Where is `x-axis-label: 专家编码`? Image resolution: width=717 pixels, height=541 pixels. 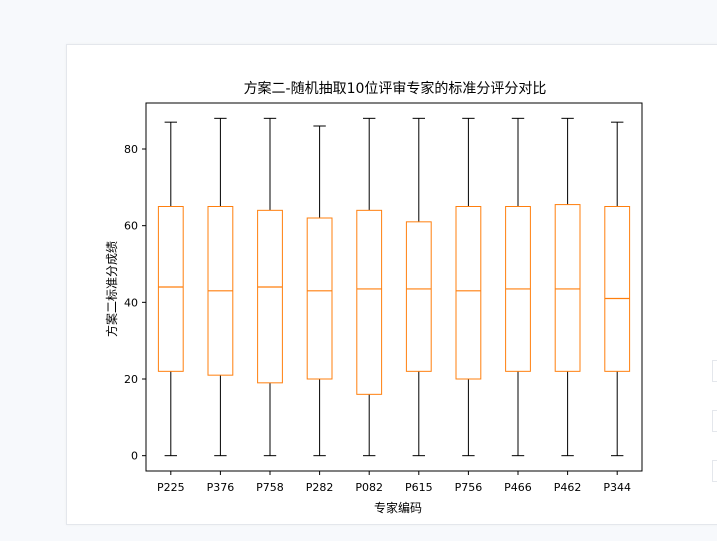 x-axis-label: 专家编码 is located at coordinates (398, 507).